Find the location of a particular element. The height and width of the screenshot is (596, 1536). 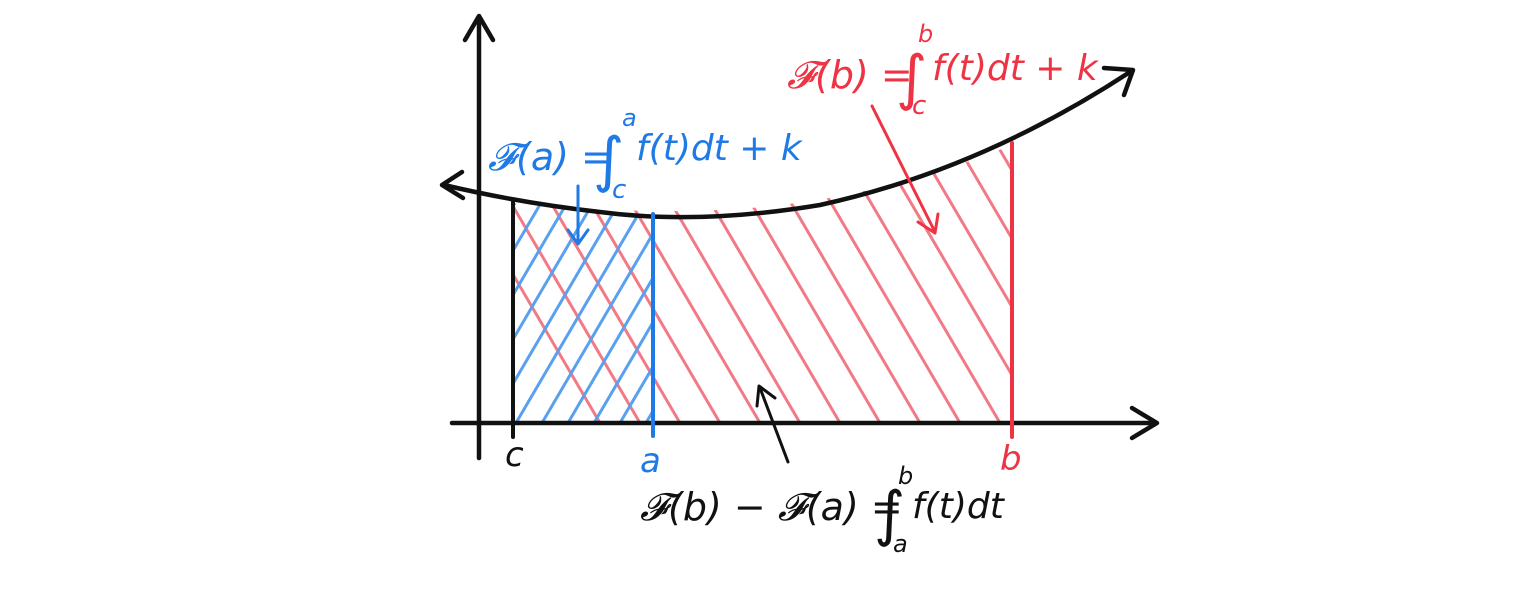

equation-difference: 𝓕(b) − 𝓕(a) = ∫ b a f(t)dt is located at coordinates (823, 510).